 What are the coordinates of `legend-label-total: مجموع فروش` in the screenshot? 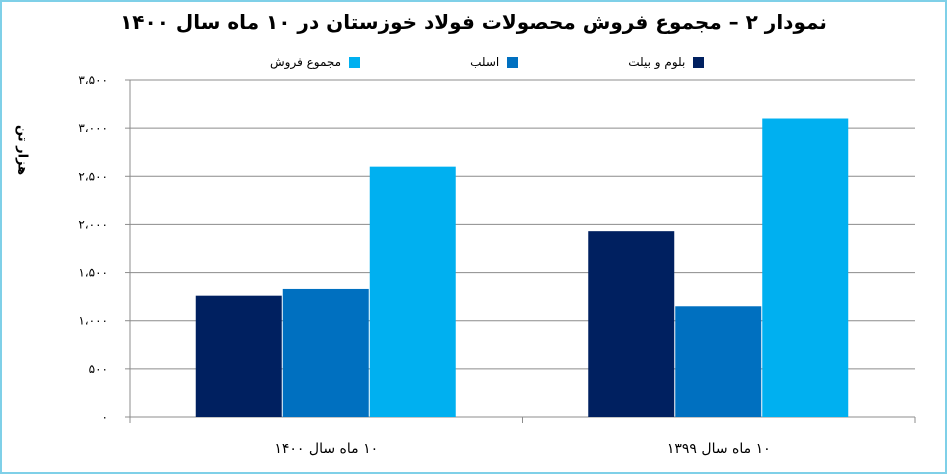 It's located at (306, 62).